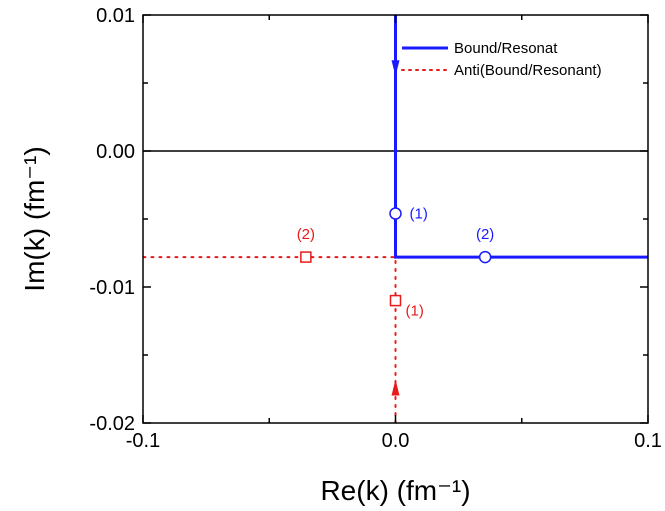  I want to click on pole-label-3: (1), so click(415, 311).